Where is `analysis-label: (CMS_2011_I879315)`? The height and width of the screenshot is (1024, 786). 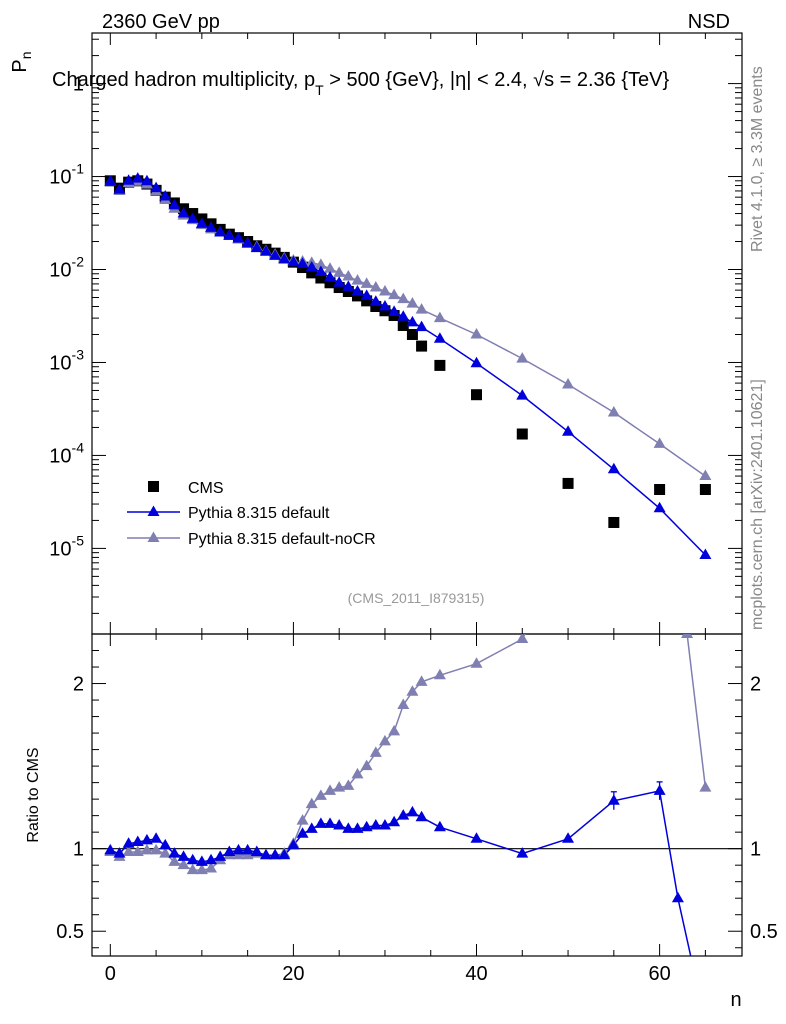
analysis-label: (CMS_2011_I879315) is located at coordinates (416, 598).